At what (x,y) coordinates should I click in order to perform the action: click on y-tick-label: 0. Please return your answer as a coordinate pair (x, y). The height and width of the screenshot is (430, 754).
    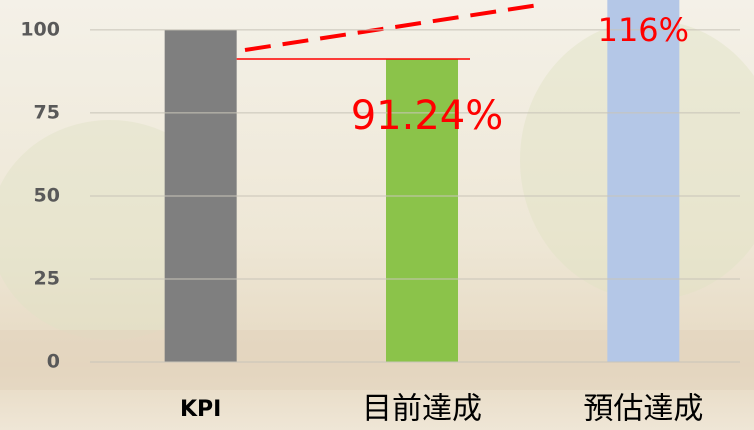
    Looking at the image, I should click on (53, 362).